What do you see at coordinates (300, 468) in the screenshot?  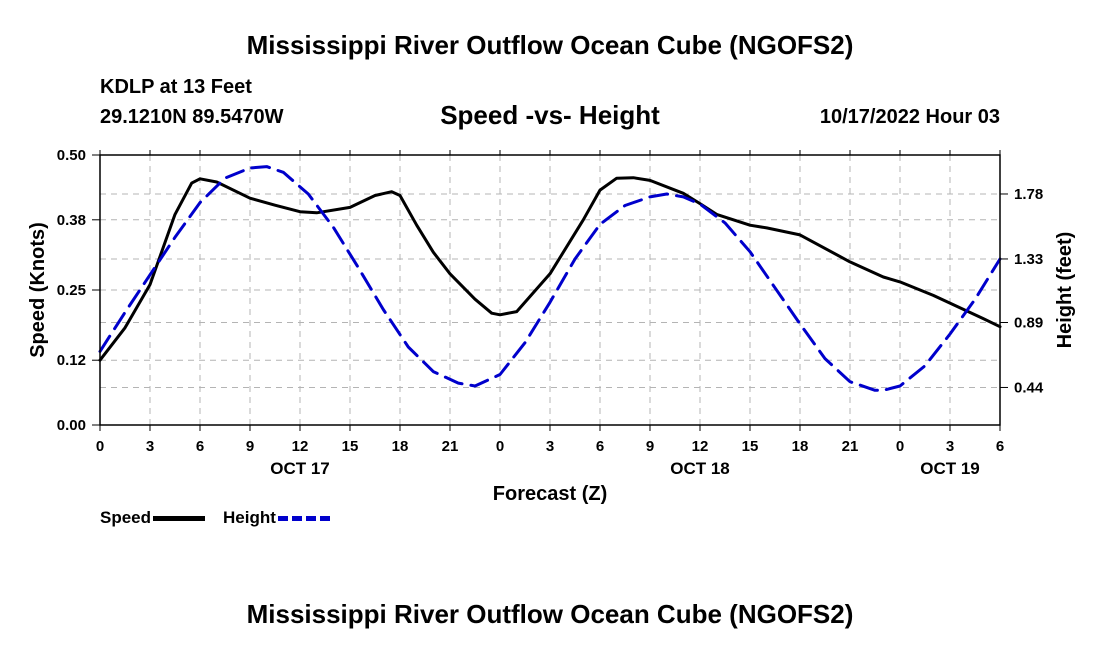 I see `x-date-label: OCT 17` at bounding box center [300, 468].